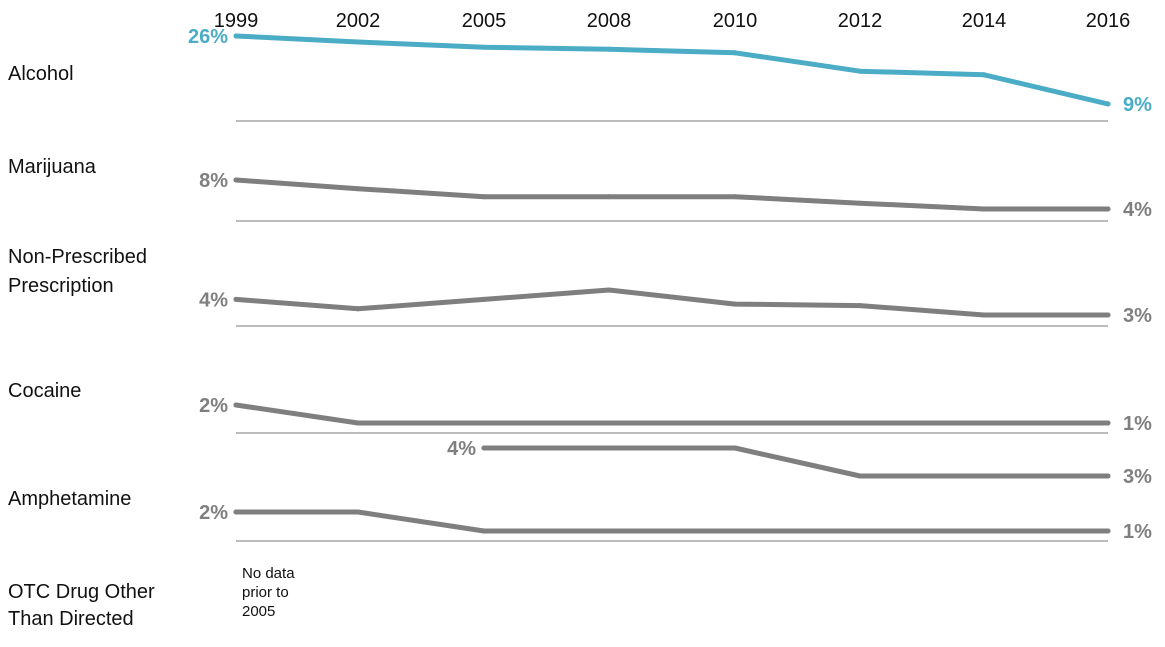 The height and width of the screenshot is (647, 1165). I want to click on end-value-label: 9%, so click(1137, 105).